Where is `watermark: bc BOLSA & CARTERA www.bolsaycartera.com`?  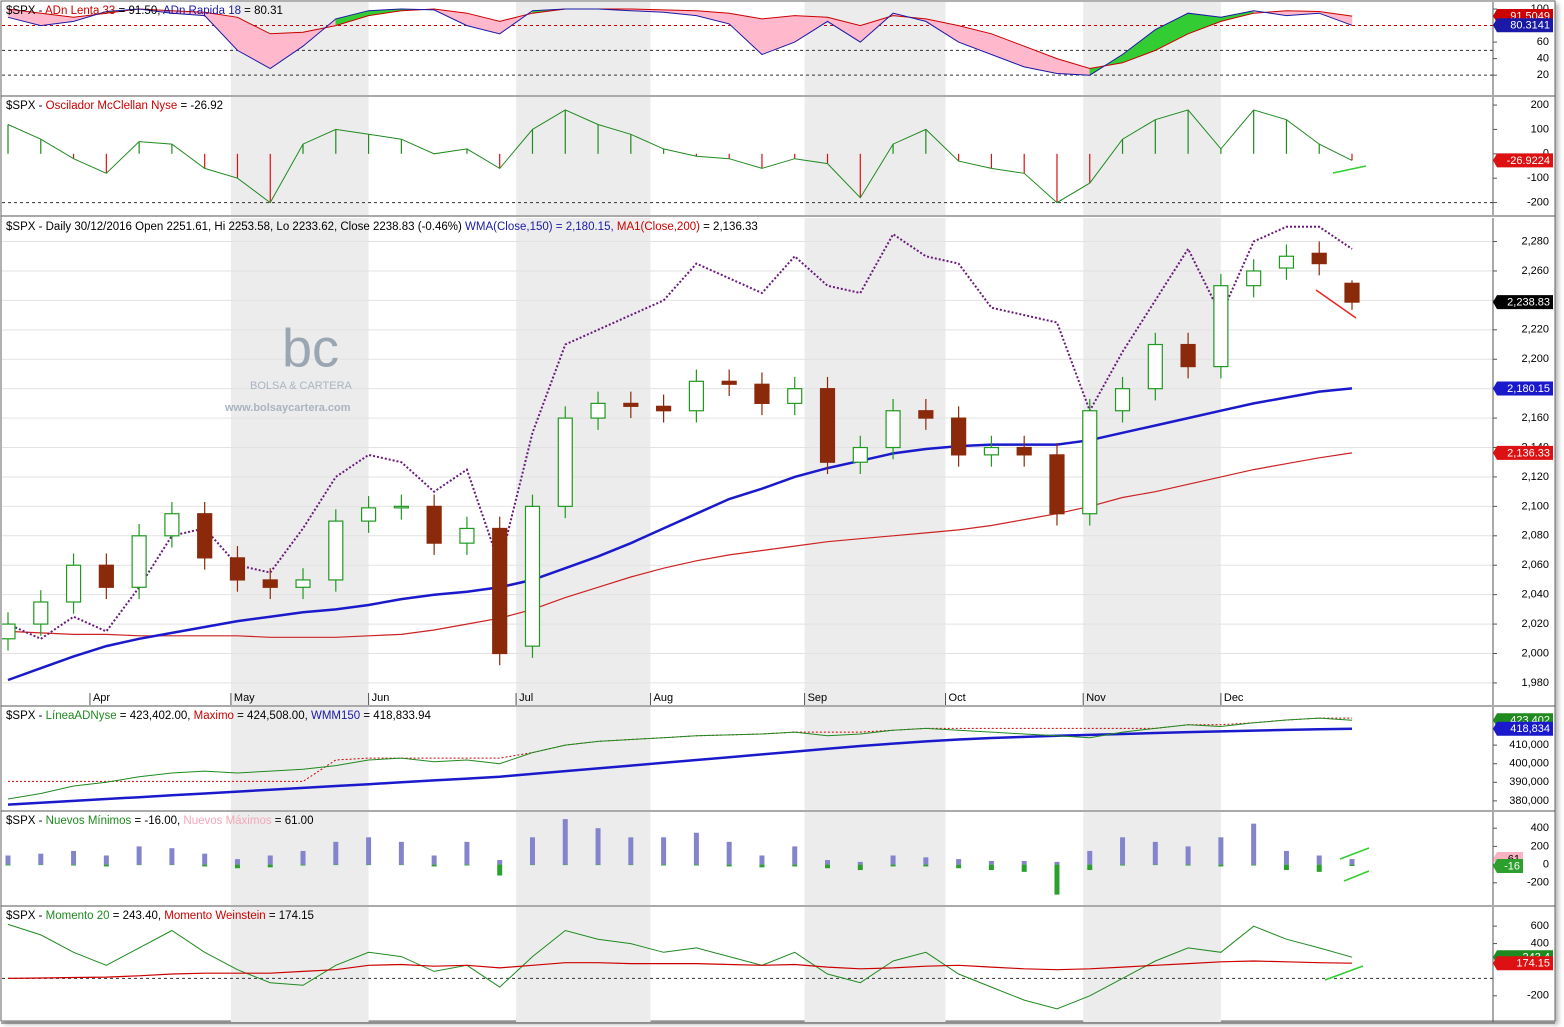 watermark: bc BOLSA & CARTERA www.bolsaycartera.com is located at coordinates (288, 366).